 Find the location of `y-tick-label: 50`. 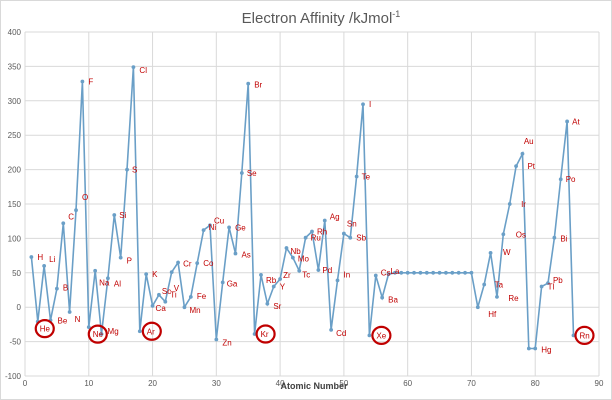

y-tick-label: 50 is located at coordinates (16, 273).